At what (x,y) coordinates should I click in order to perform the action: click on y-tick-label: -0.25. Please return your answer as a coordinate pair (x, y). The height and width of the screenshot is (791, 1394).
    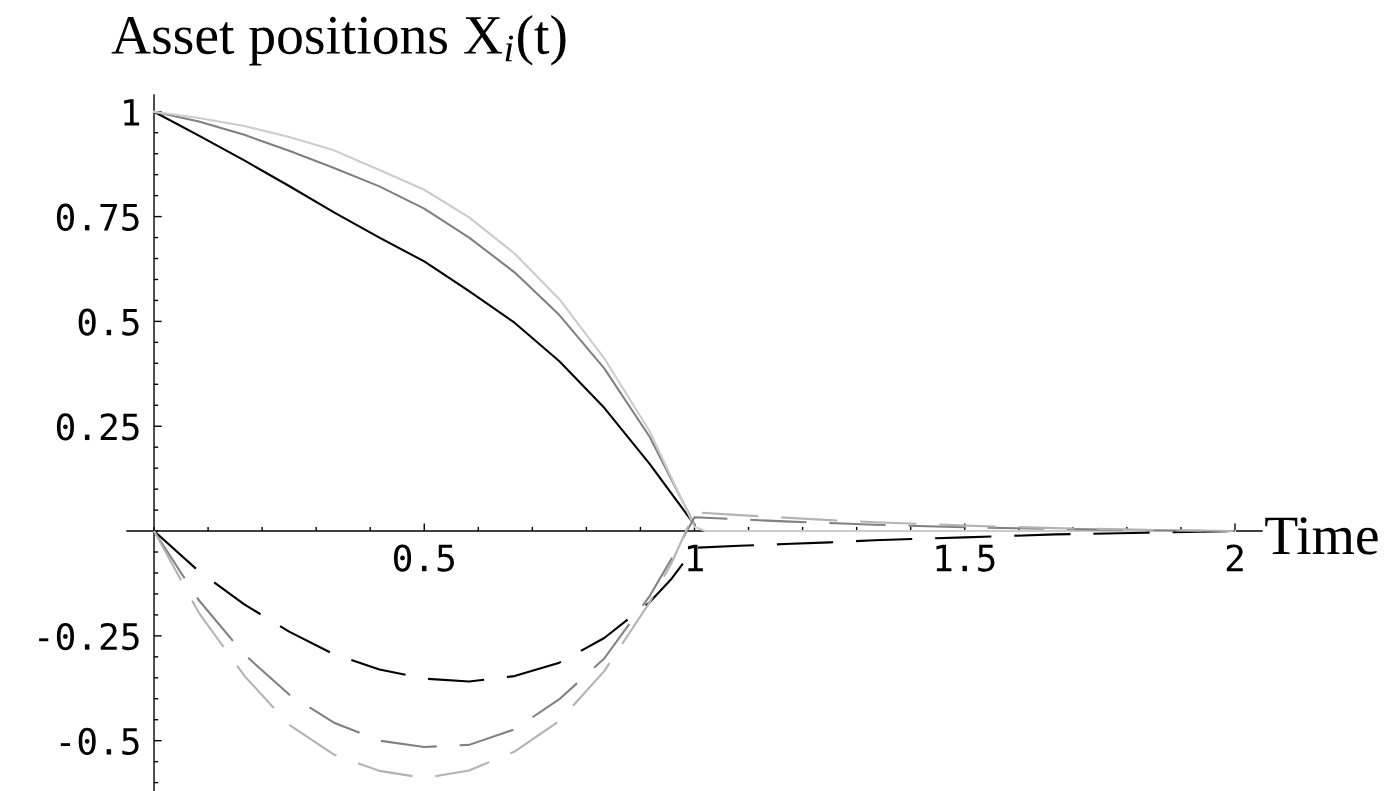
    Looking at the image, I should click on (89, 636).